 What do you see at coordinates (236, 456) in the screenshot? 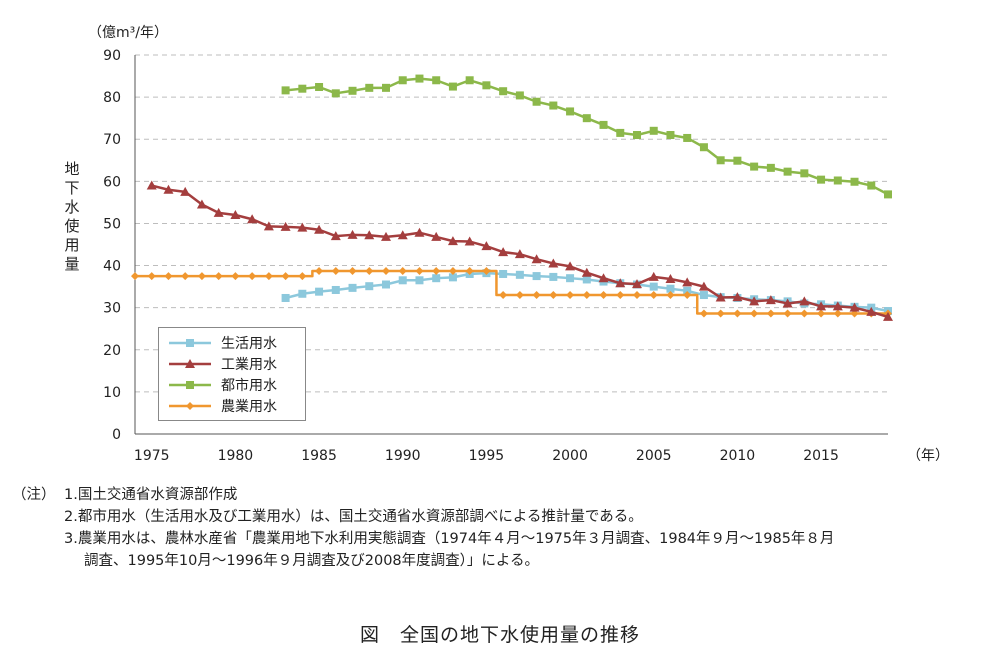
I see `x-tick-label: 1980` at bounding box center [236, 456].